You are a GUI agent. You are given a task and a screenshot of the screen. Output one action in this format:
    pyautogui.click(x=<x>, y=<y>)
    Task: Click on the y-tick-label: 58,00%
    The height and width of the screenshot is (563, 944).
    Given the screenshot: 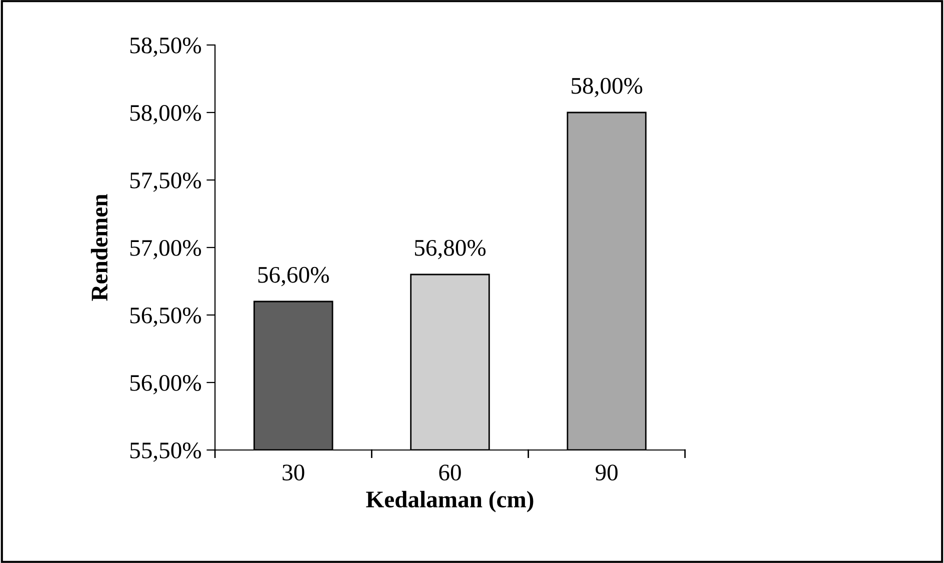 What is the action you would take?
    pyautogui.click(x=165, y=114)
    